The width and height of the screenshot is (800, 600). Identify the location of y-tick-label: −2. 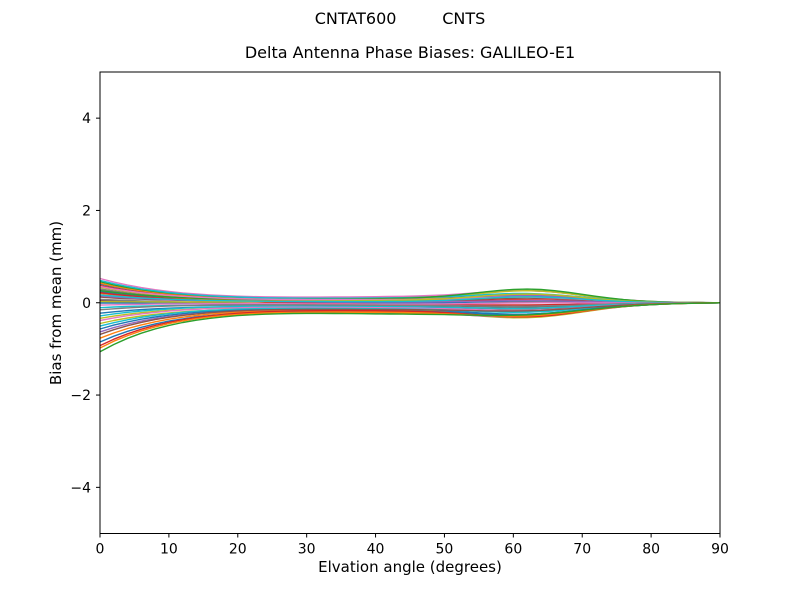
(80, 396).